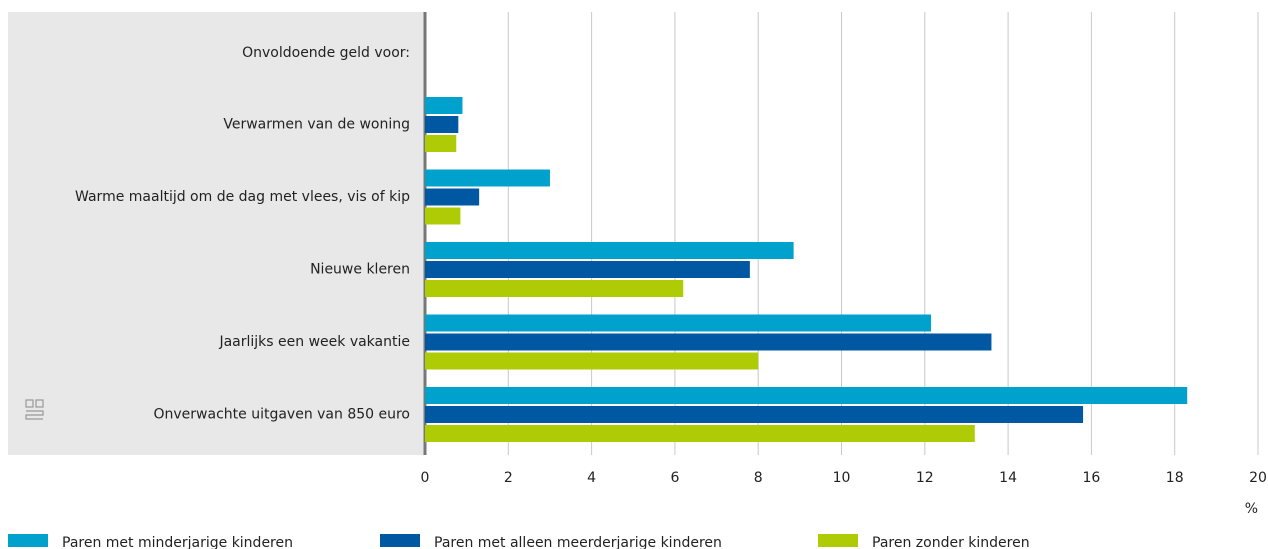  What do you see at coordinates (842, 478) in the screenshot?
I see `x-tick-label: 10` at bounding box center [842, 478].